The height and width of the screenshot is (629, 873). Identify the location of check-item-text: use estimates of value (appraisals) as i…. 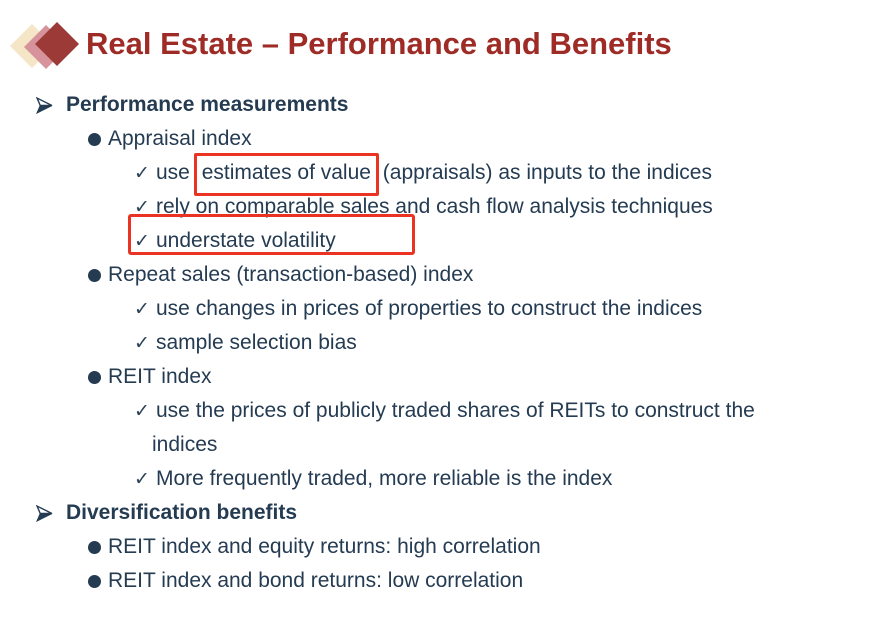
(434, 174).